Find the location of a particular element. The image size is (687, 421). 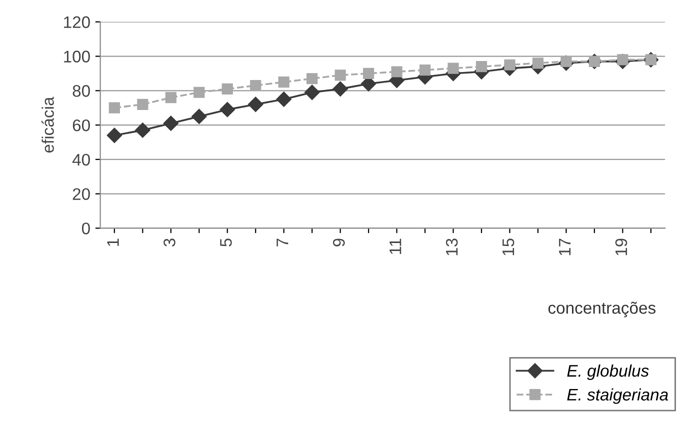

y-axis-title: eficácia is located at coordinates (47, 124).